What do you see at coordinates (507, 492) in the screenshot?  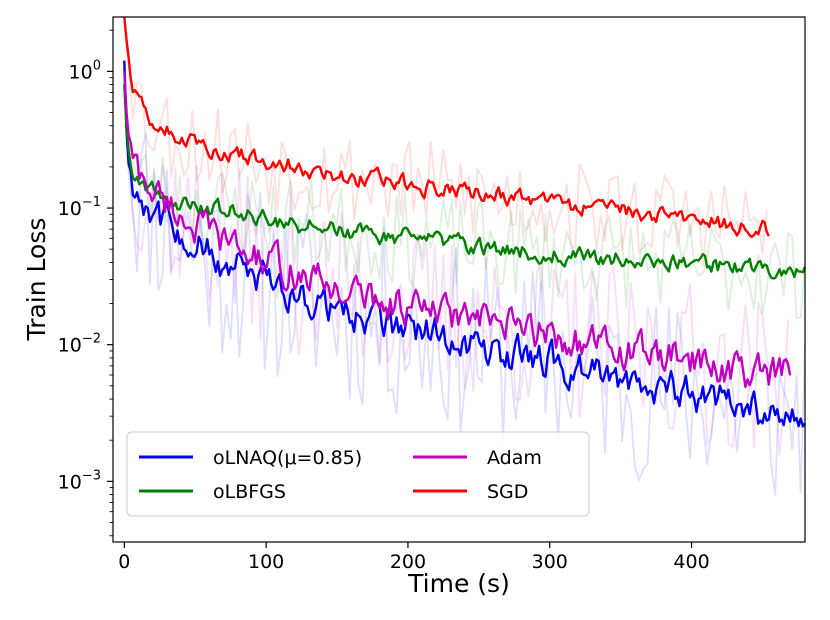 I see `legend-label-sgd: SGD` at bounding box center [507, 492].